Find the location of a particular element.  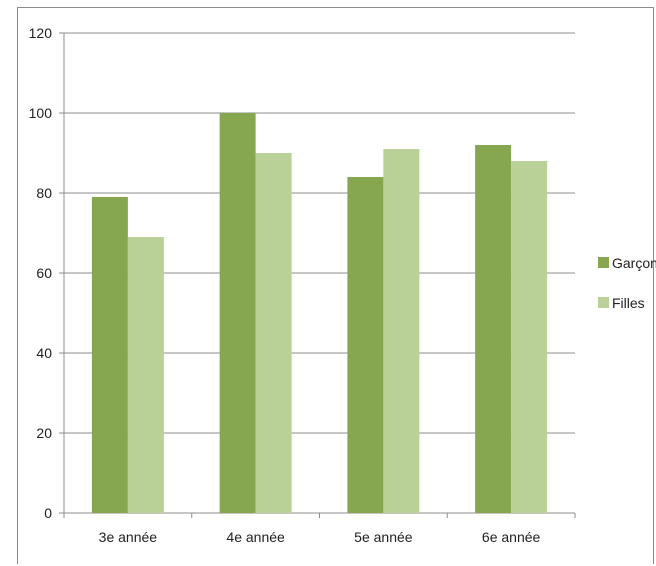

y-tick-label: 100 is located at coordinates (41, 113).